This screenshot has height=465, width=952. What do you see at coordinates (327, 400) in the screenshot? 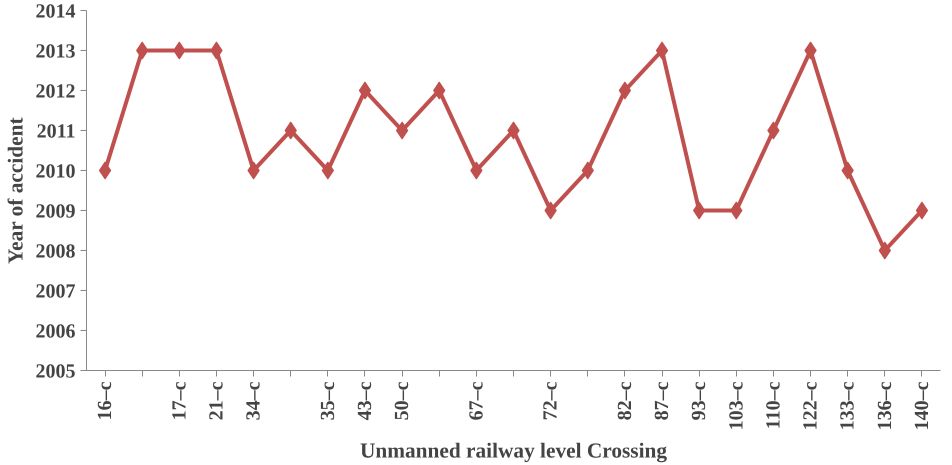
I see `x-tick-label: 35–c` at bounding box center [327, 400].